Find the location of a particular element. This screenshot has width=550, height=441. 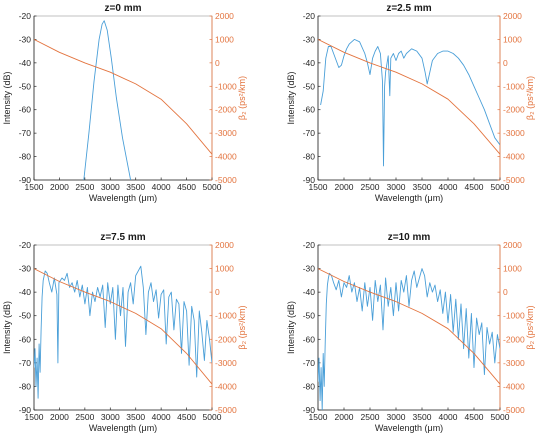

y-right-tick-label: 1000 is located at coordinates (512, 269).